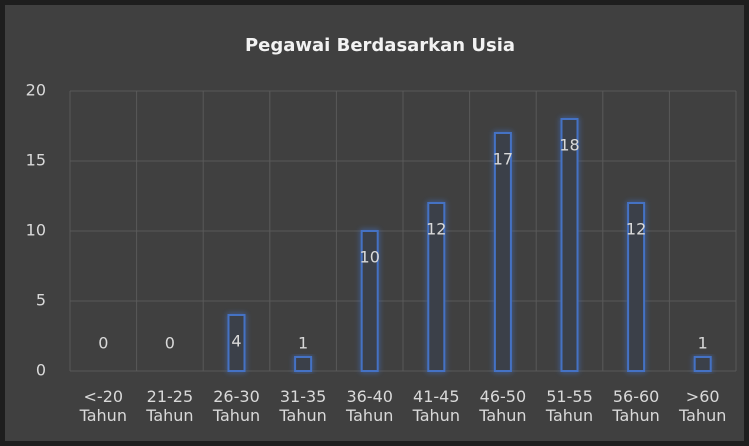 The height and width of the screenshot is (446, 749). Describe the element at coordinates (436, 406) in the screenshot. I see `x-tick-label: 41-45 Tahun` at that location.